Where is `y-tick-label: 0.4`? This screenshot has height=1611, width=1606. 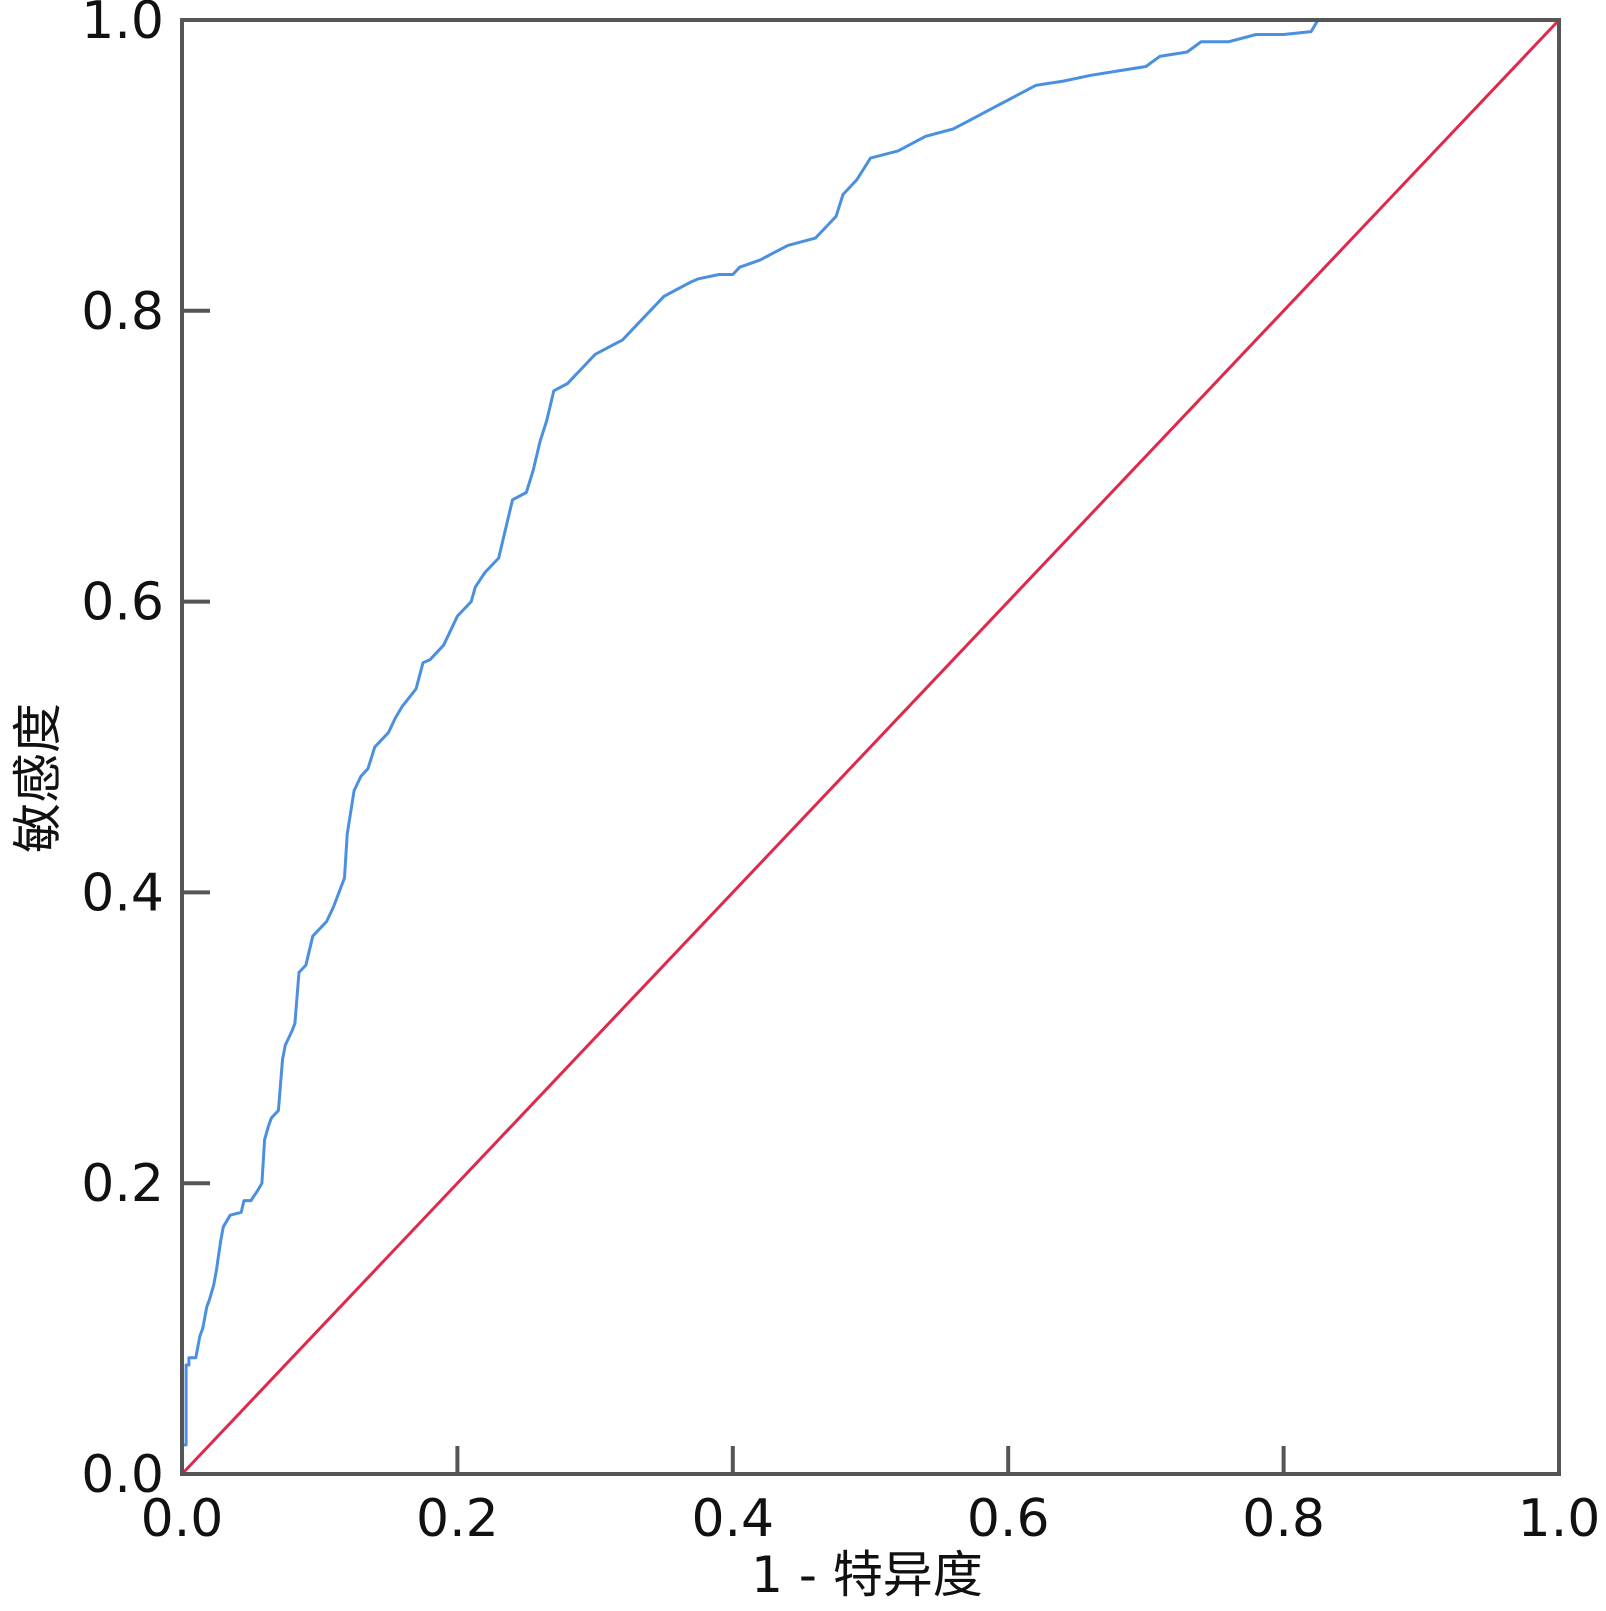
y-tick-label: 0.4 is located at coordinates (122, 893).